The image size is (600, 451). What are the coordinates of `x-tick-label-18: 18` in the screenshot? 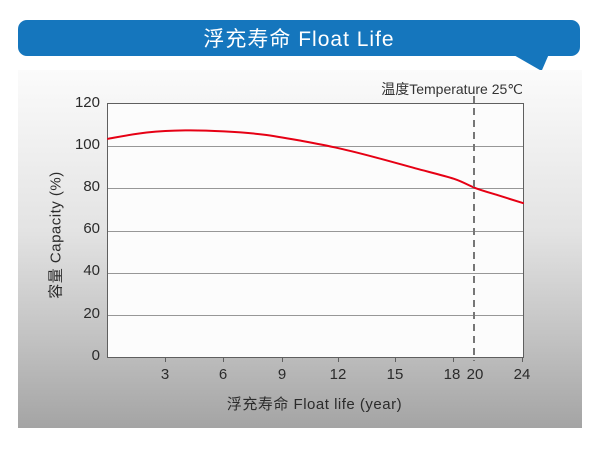 It's located at (452, 374).